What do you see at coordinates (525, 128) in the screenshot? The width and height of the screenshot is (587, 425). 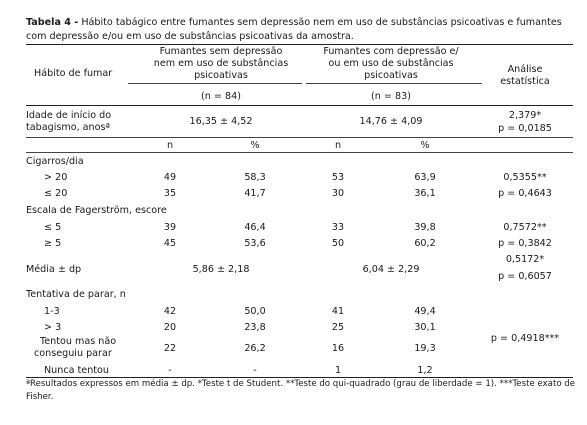 I see `onset-stat-line2: p = 0,0185` at bounding box center [525, 128].